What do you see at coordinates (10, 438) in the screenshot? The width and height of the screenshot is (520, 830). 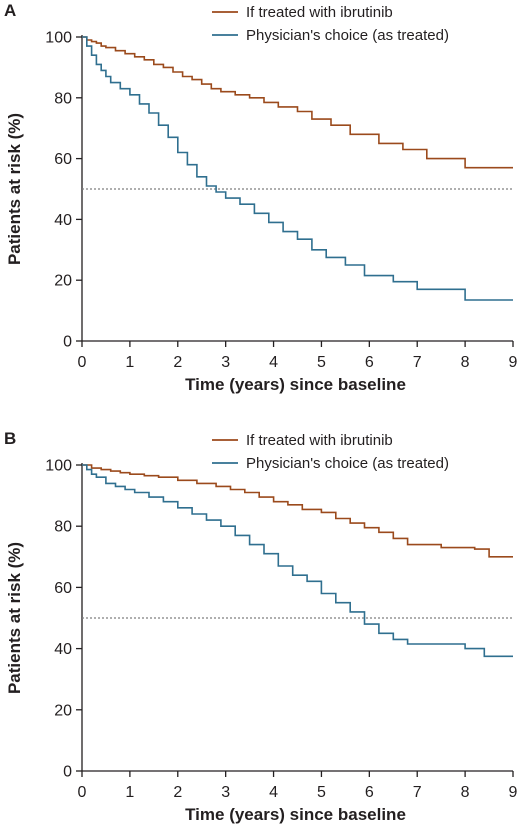 I see `panel-label: B` at bounding box center [10, 438].